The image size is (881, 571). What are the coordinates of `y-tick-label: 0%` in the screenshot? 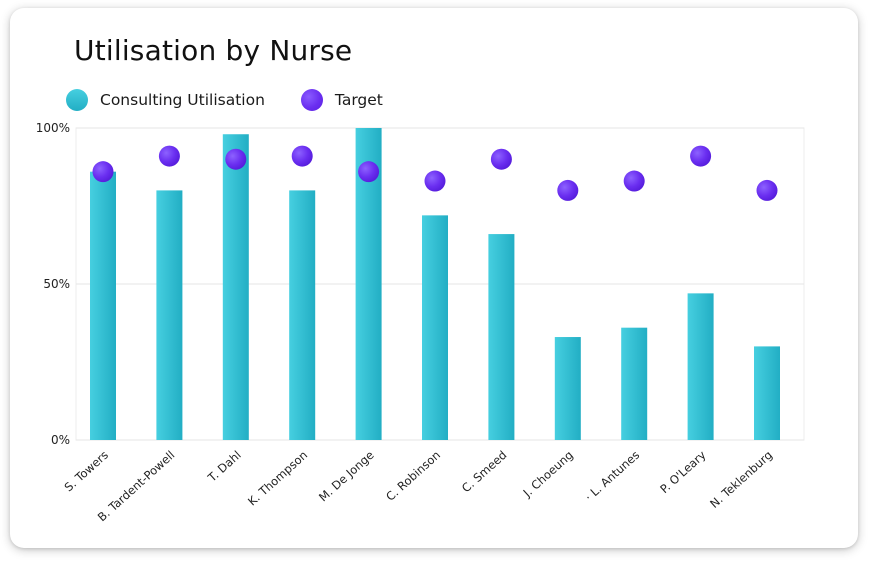 It's located at (60, 440).